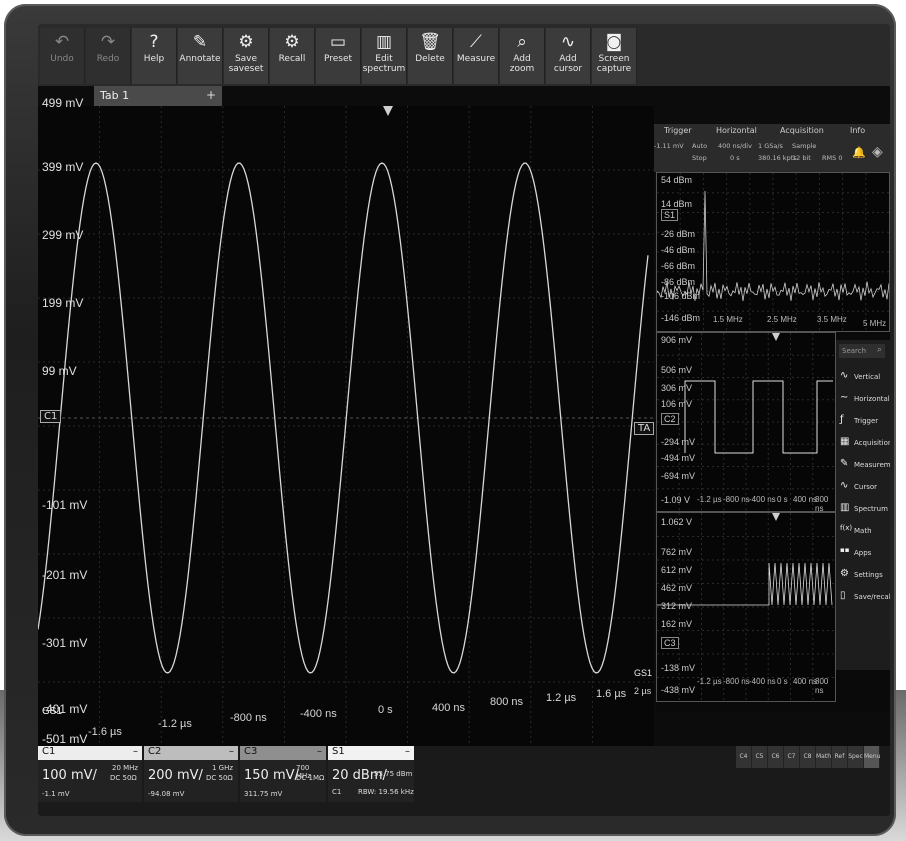 The image size is (906, 841). Describe the element at coordinates (522, 56) in the screenshot. I see `add-zoom-button: ⌕ Add zoom` at that location.